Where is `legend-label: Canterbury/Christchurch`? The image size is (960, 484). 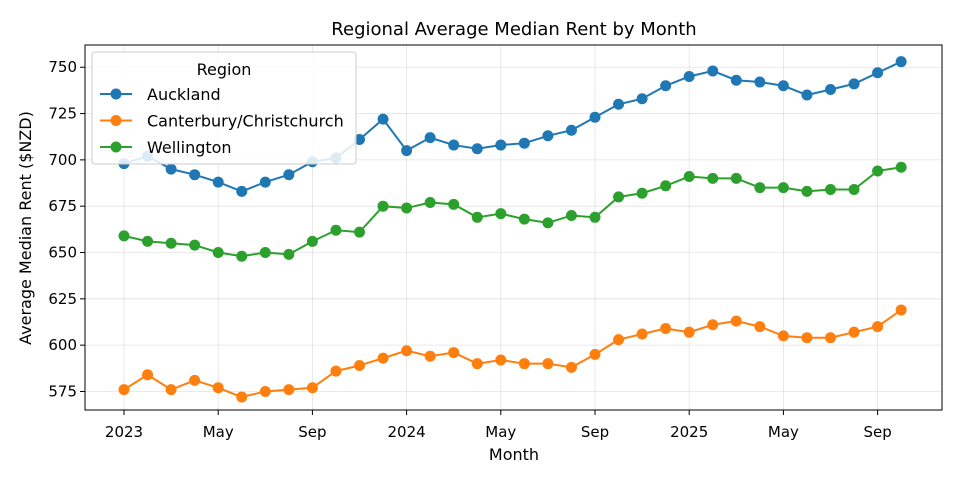 legend-label: Canterbury/Christchurch is located at coordinates (245, 121).